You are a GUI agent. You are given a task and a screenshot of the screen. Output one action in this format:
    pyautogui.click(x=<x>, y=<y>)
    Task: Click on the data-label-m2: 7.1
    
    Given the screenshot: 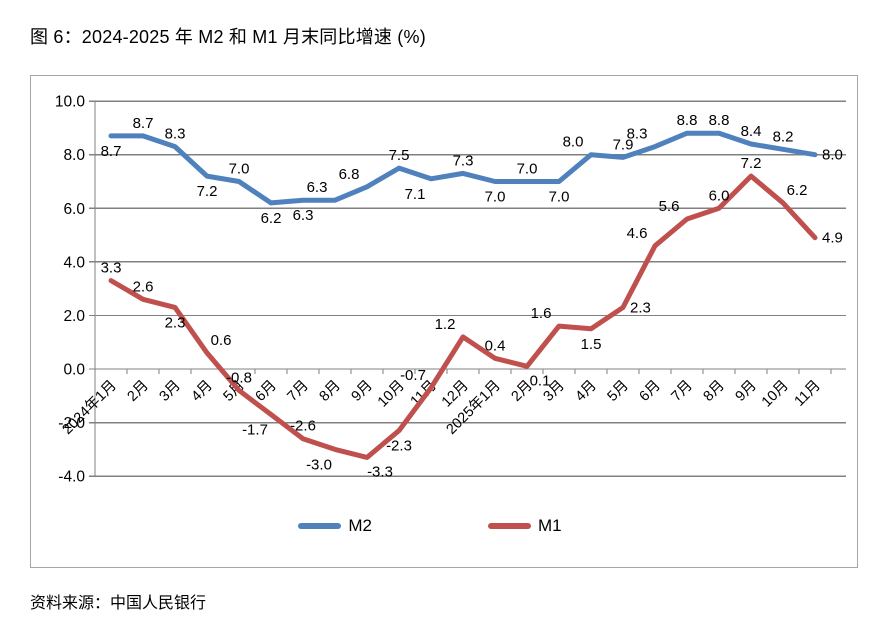 What is the action you would take?
    pyautogui.click(x=415, y=194)
    